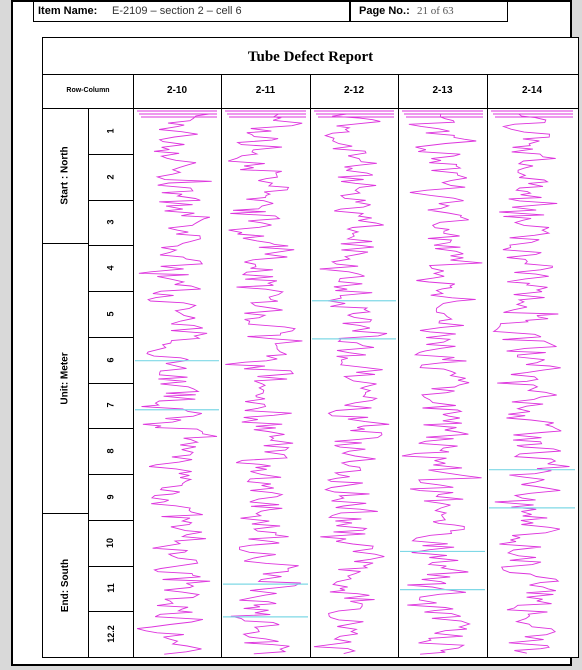 Image resolution: width=582 pixels, height=670 pixels. Describe the element at coordinates (442, 90) in the screenshot. I see `column-header: 2-13` at that location.